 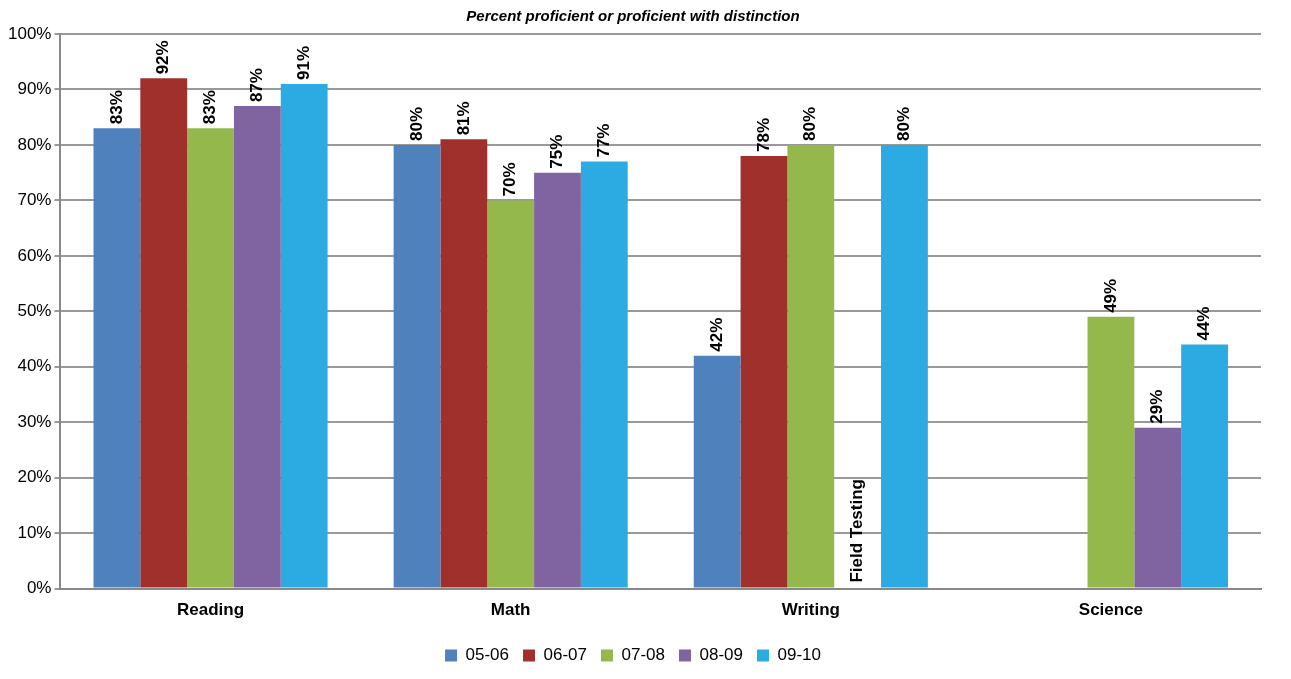 I want to click on chart-title: Percent proficient or proficient with distinction, so click(x=633, y=16).